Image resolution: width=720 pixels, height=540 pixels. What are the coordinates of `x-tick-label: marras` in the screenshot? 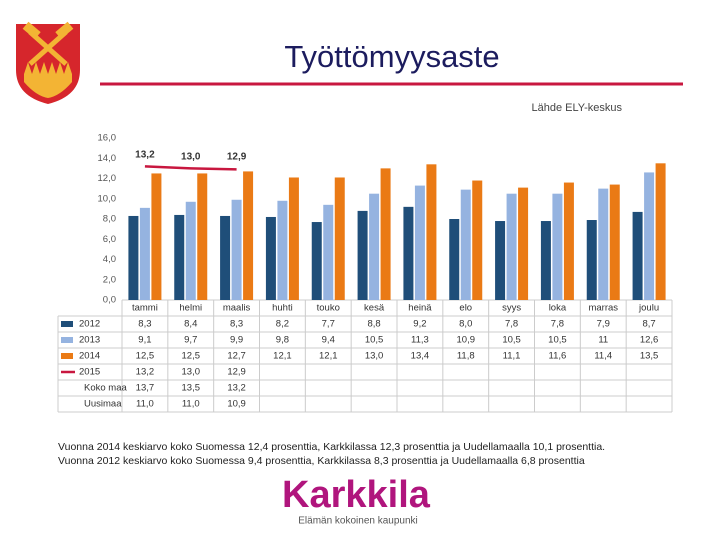 It's located at (603, 308).